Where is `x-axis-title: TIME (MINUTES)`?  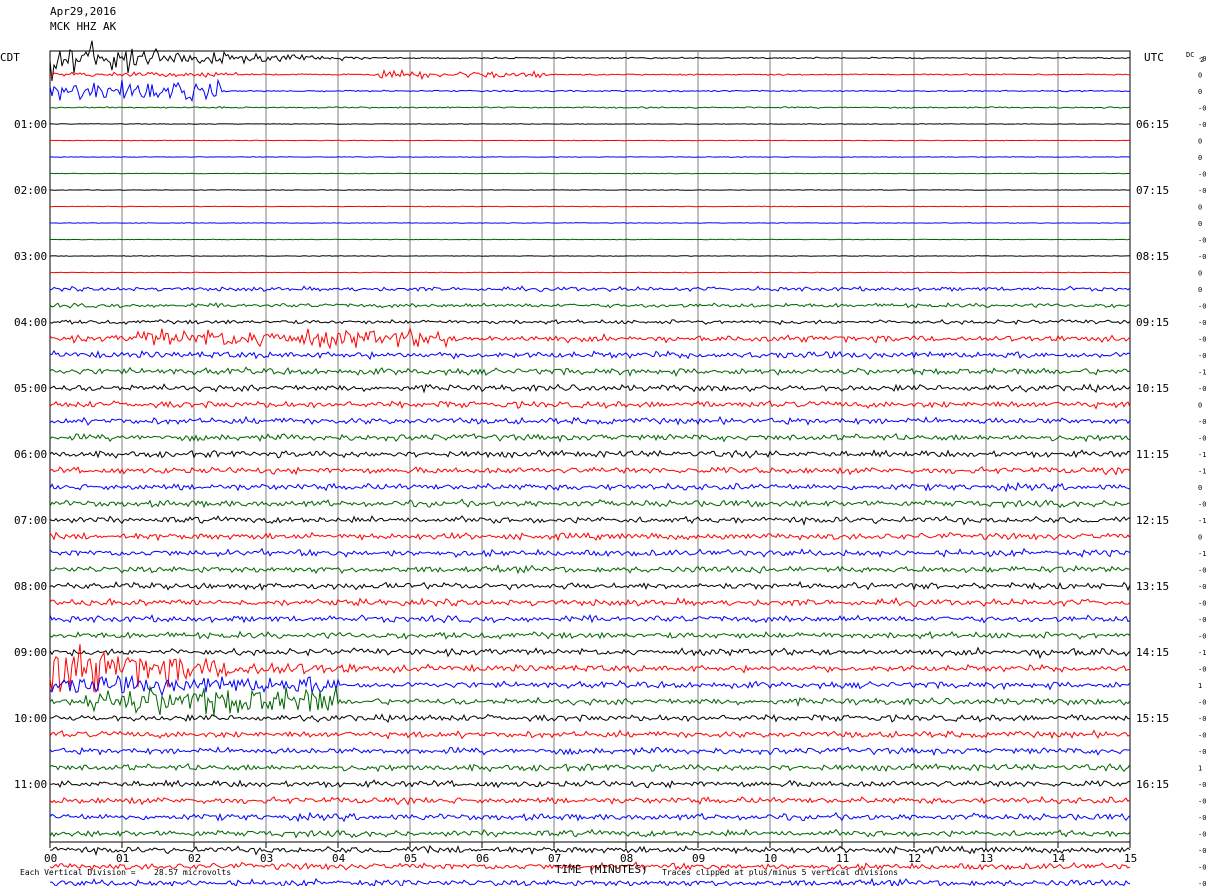 x-axis-title: TIME (MINUTES) is located at coordinates (601, 869).